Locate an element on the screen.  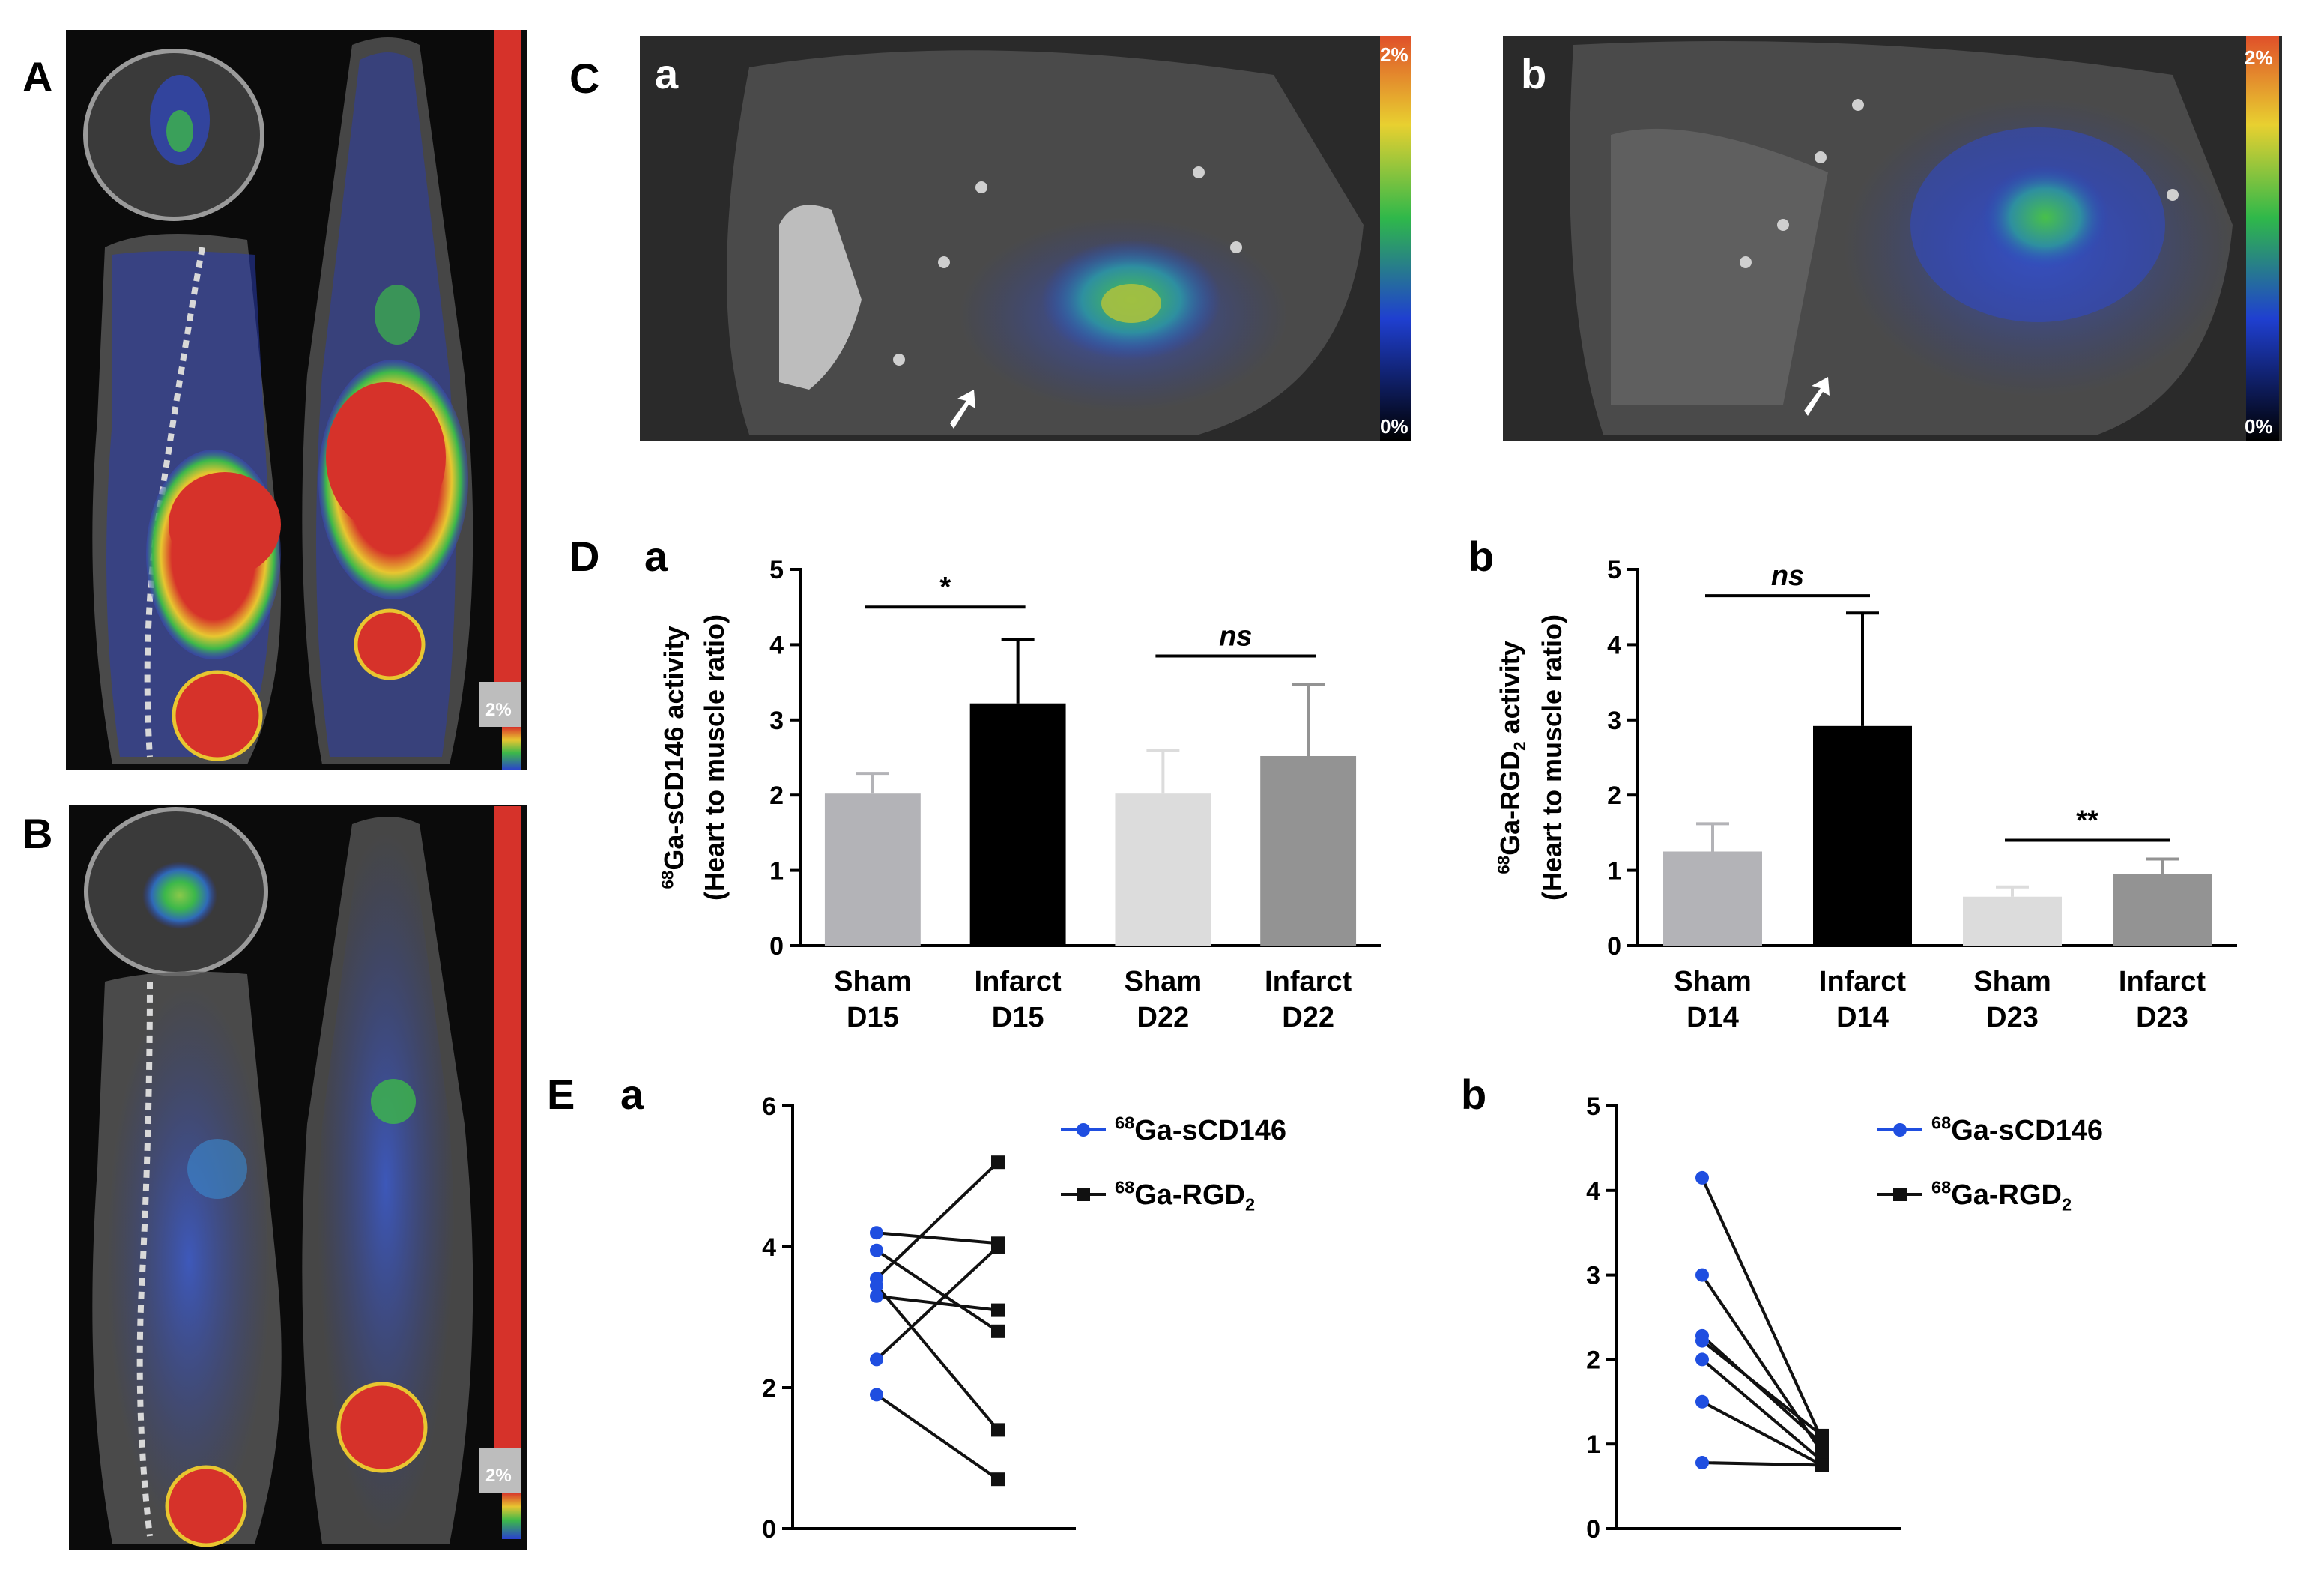
panel-B-scale-bar is located at coordinates (508, 1127).